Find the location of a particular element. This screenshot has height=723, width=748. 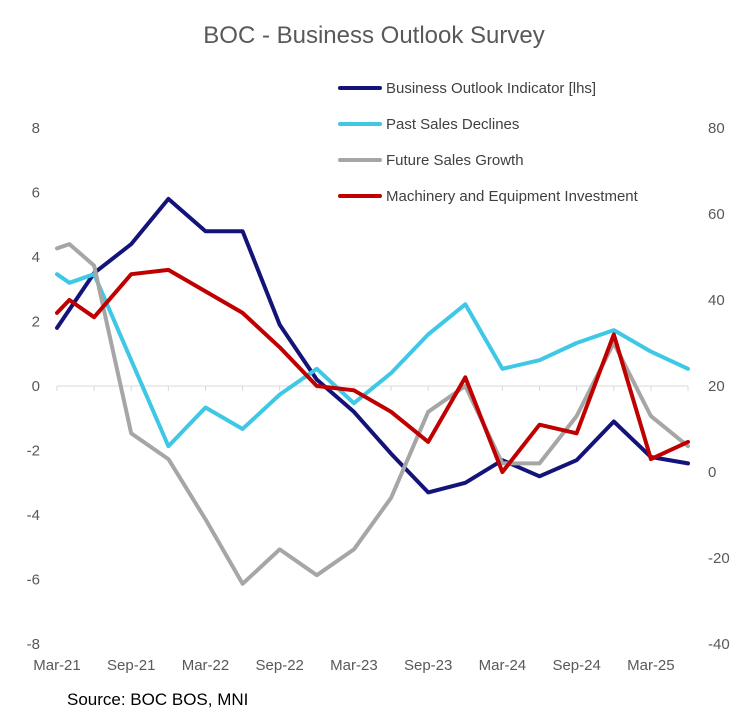

legend-label-3: Future Sales Growth is located at coordinates (455, 160).